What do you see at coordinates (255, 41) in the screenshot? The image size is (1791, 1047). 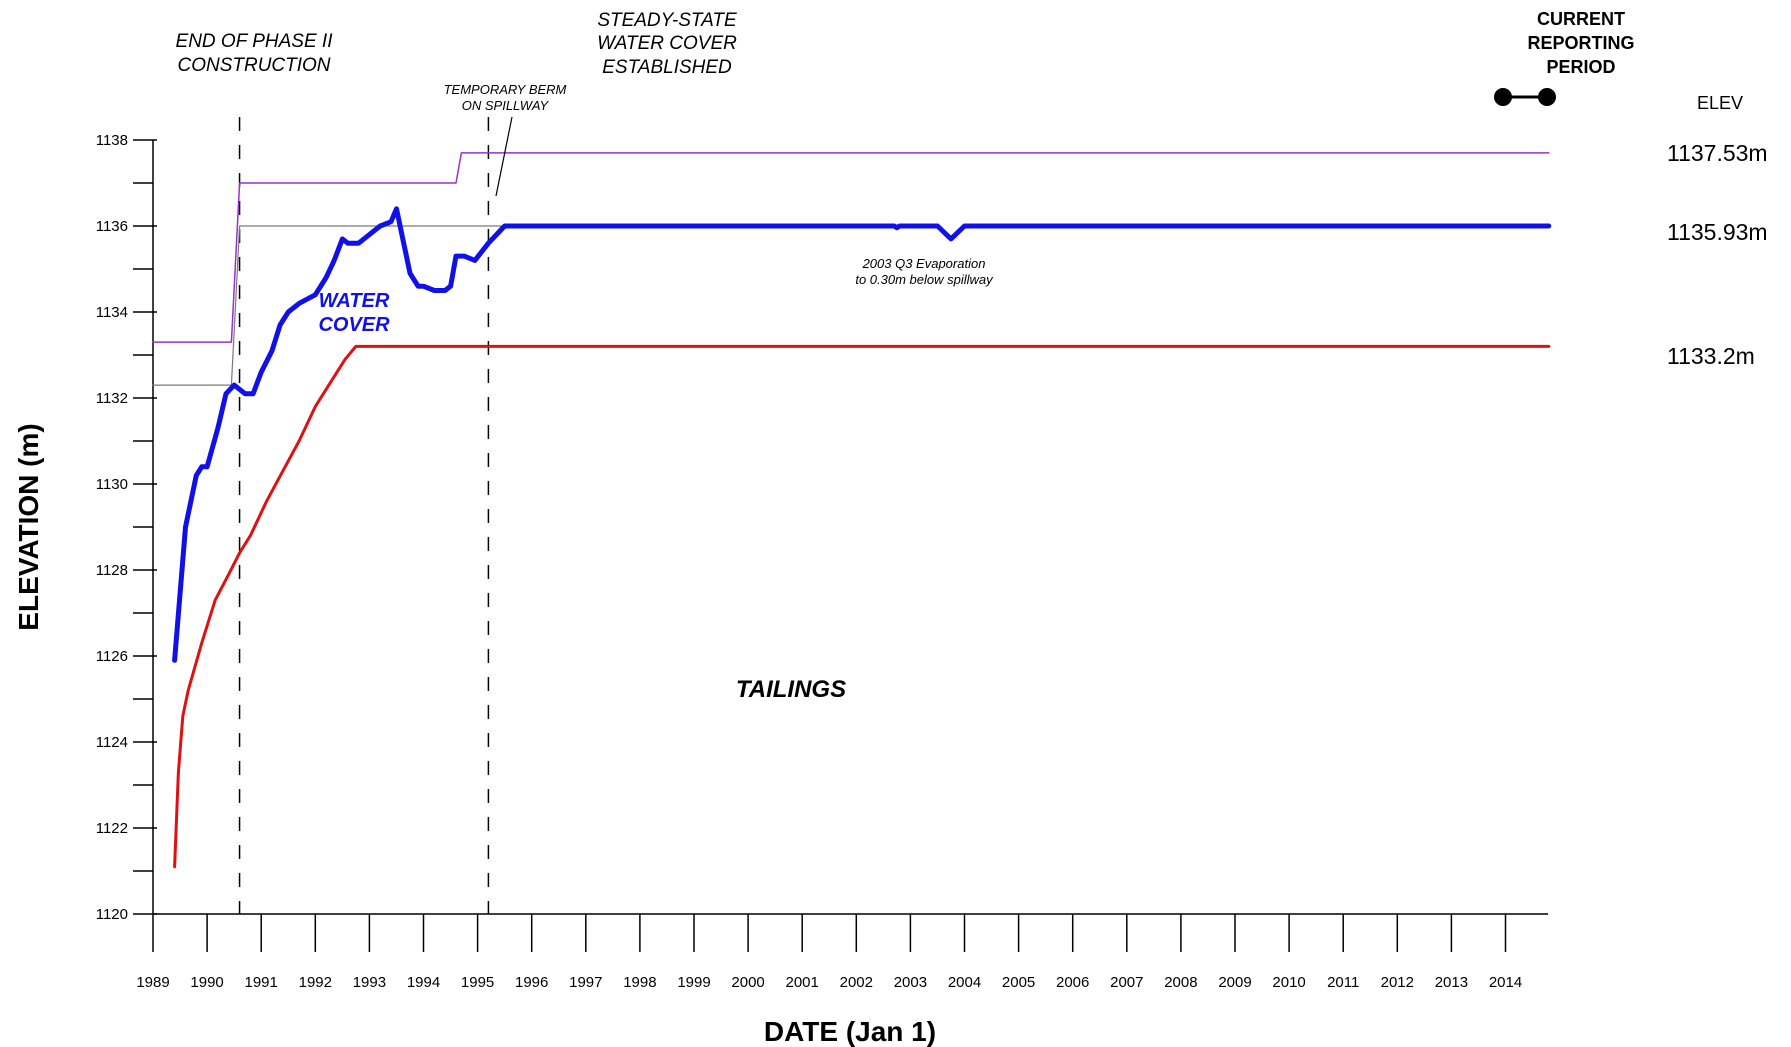 I see `end-phase-label-1: END OF PHASE II` at bounding box center [255, 41].